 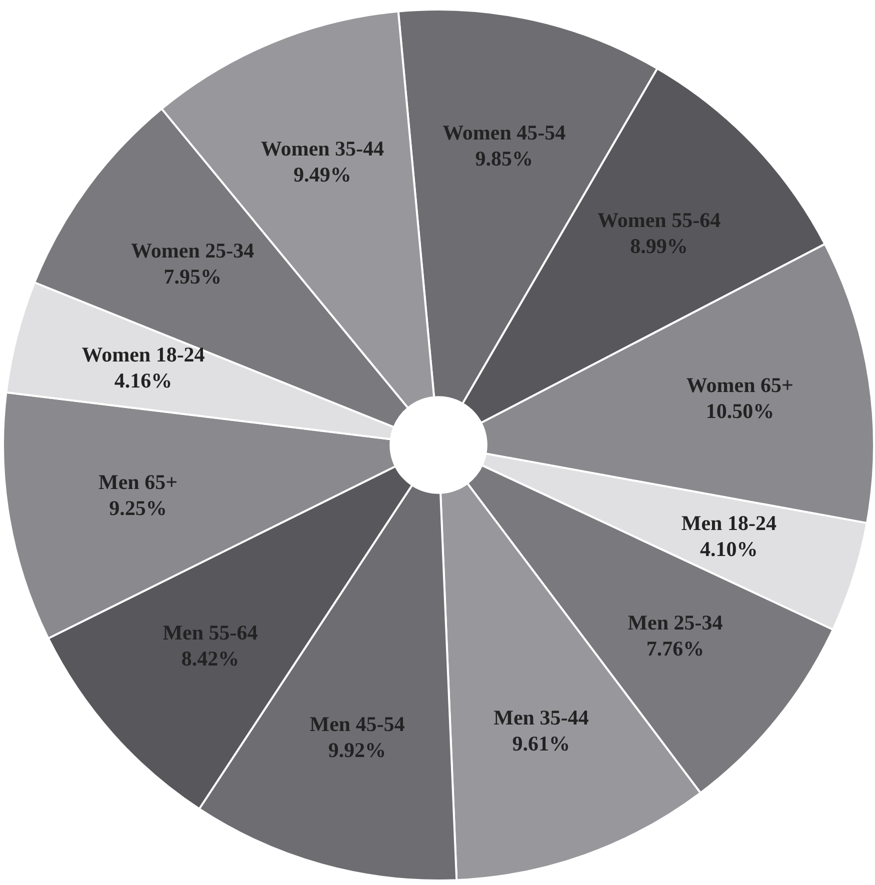 I want to click on data-label: 9.92%, so click(x=357, y=750).